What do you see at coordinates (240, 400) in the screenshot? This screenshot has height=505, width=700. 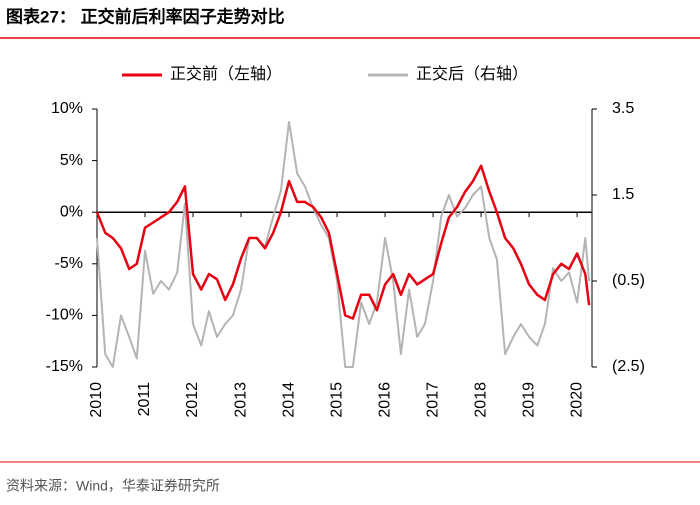 I see `x-tick-label: 2013` at bounding box center [240, 400].